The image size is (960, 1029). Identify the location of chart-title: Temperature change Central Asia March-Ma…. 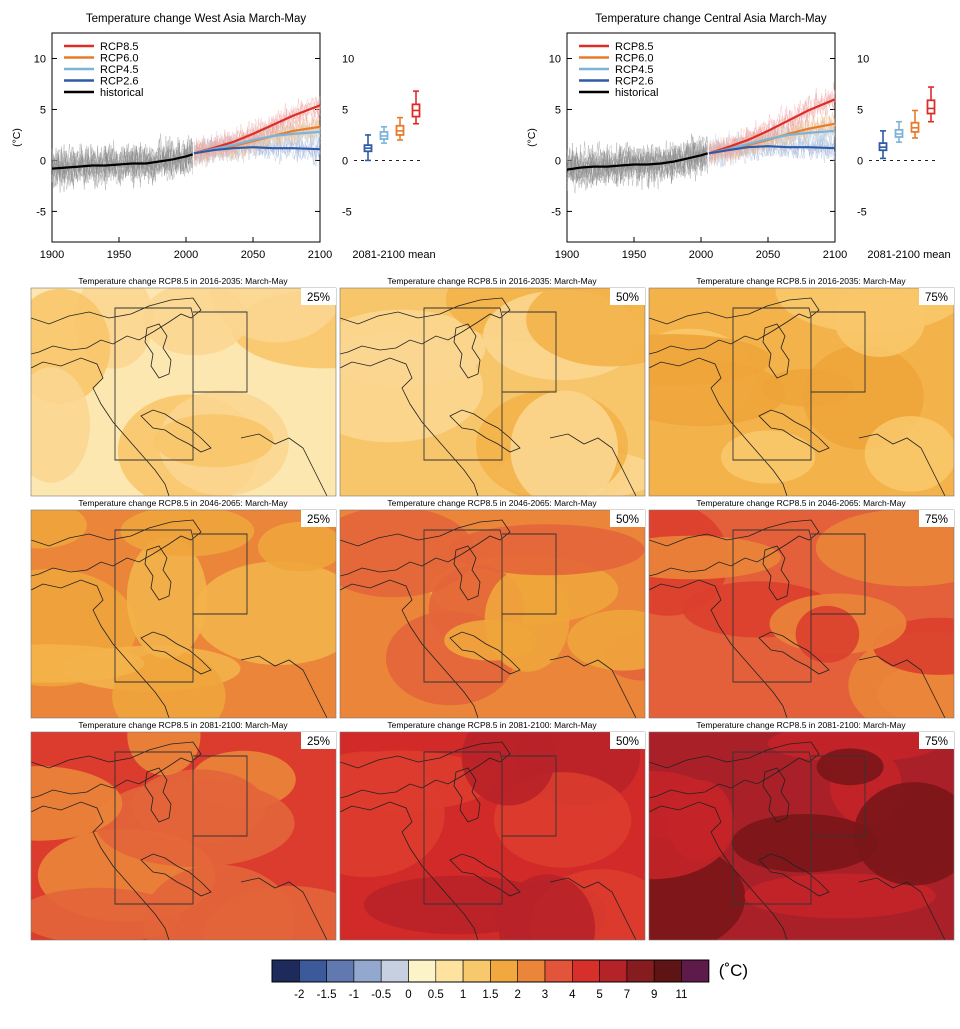
(711, 19).